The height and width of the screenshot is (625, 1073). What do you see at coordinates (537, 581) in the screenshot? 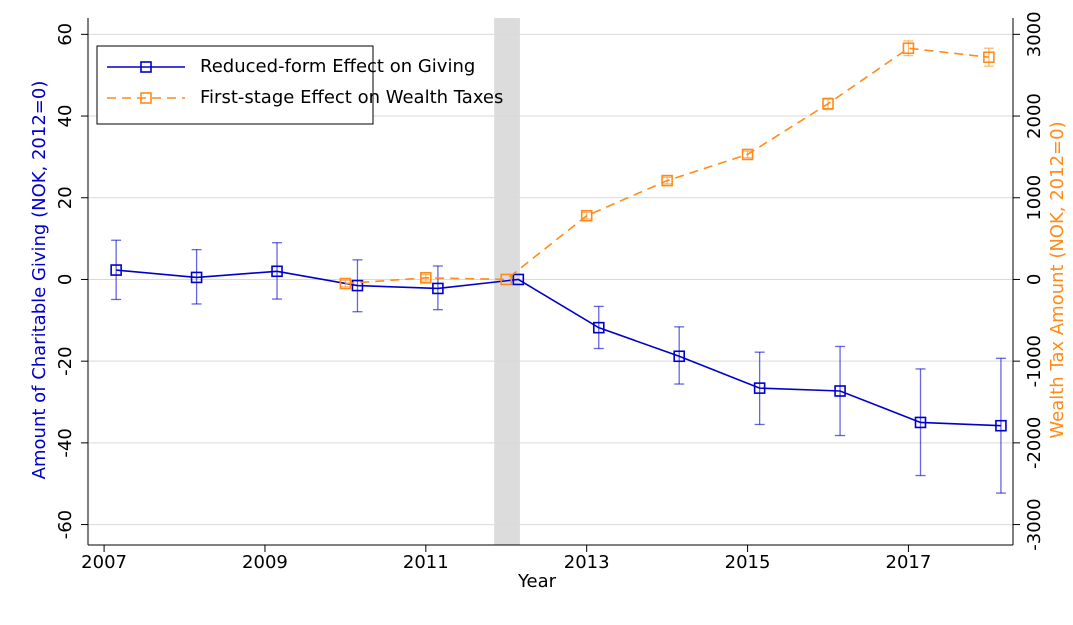
I see `x-axis-label: Year` at bounding box center [537, 581].